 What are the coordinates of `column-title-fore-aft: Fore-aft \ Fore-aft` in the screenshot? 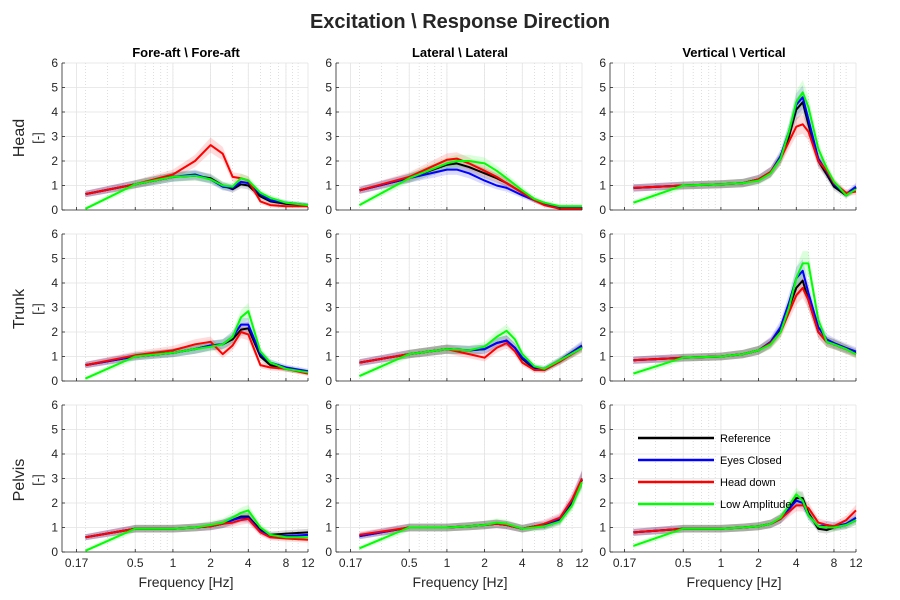 It's located at (186, 52).